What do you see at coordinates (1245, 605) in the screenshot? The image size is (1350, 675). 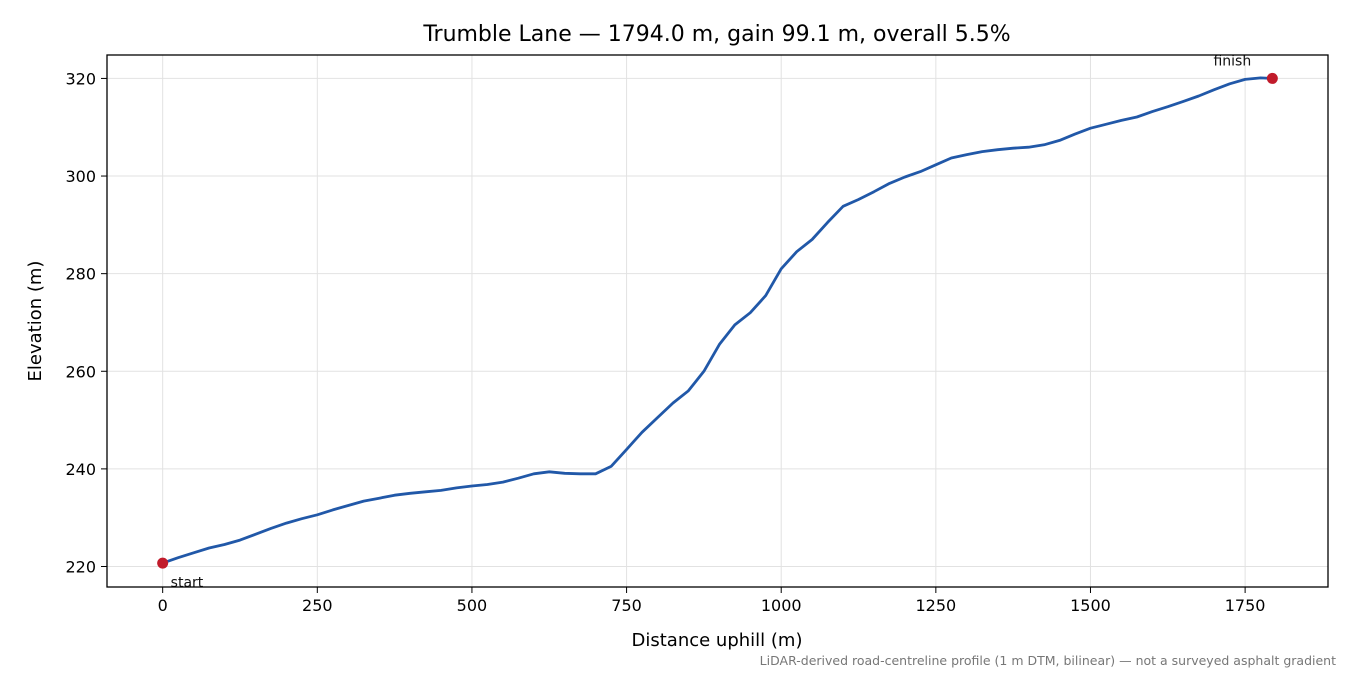 I see `x-tick-label: 1750` at bounding box center [1245, 605].